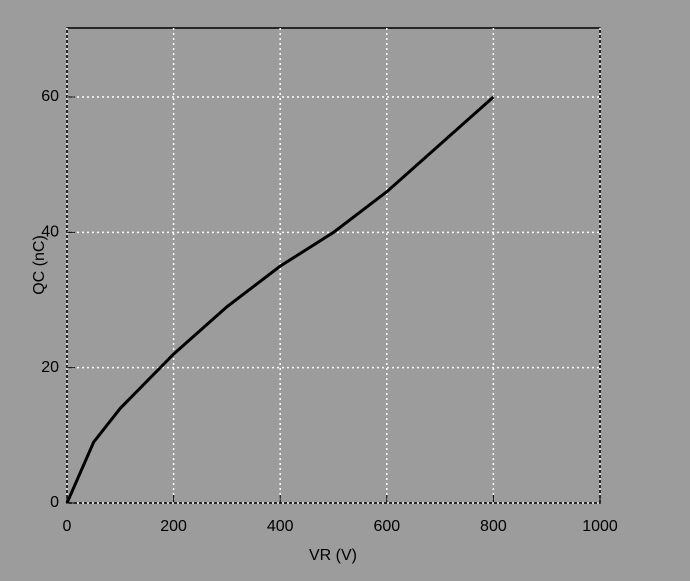 Image resolution: width=690 pixels, height=581 pixels. Describe the element at coordinates (333, 555) in the screenshot. I see `x-axis-label: VR (V)` at that location.